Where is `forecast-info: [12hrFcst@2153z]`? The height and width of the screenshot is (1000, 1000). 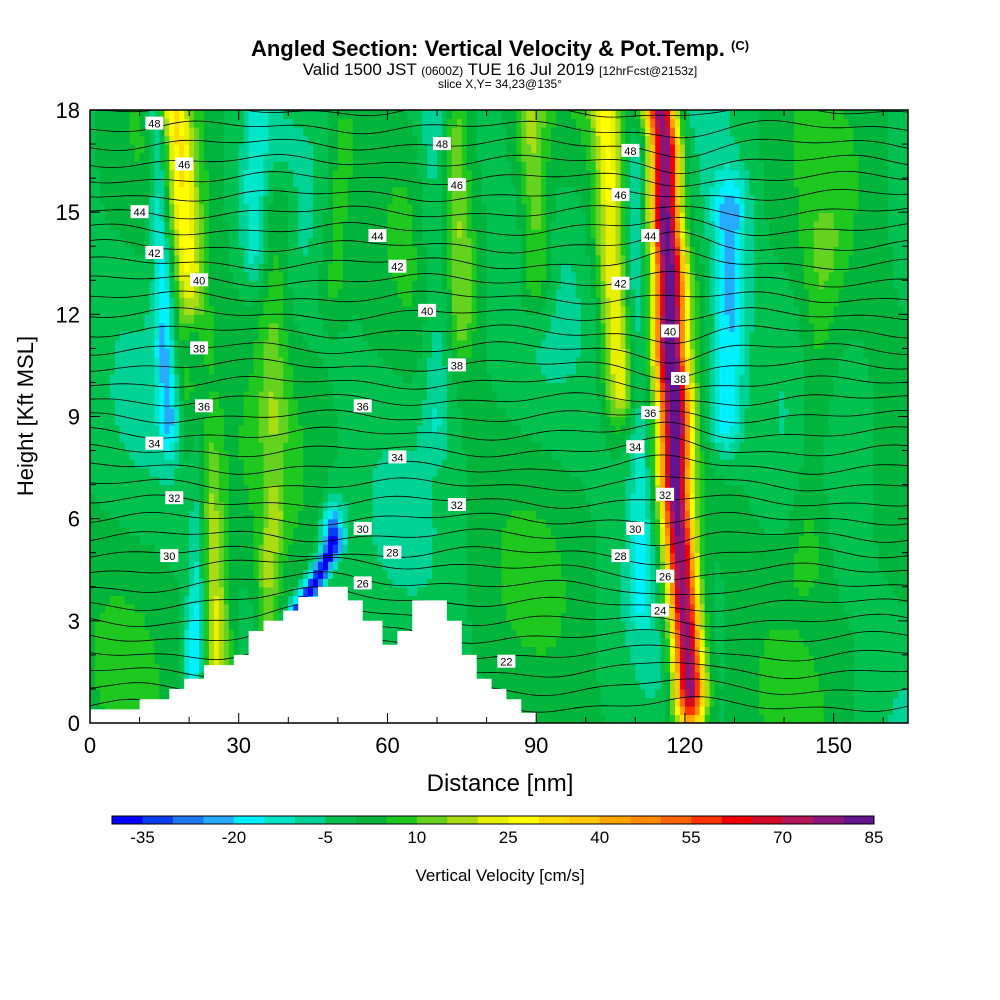
forecast-info: [12hrFcst@2153z] is located at coordinates (648, 71).